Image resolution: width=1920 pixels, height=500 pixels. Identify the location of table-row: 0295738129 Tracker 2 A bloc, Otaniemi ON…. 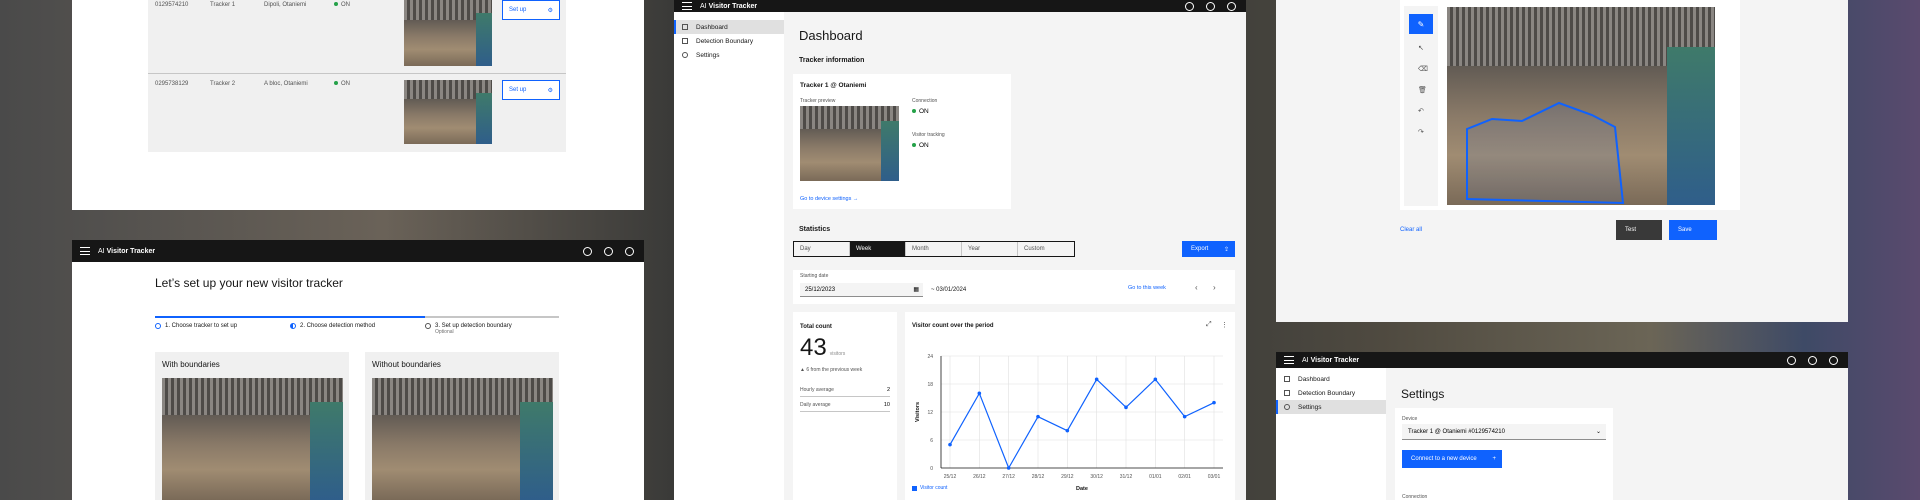
(357, 113).